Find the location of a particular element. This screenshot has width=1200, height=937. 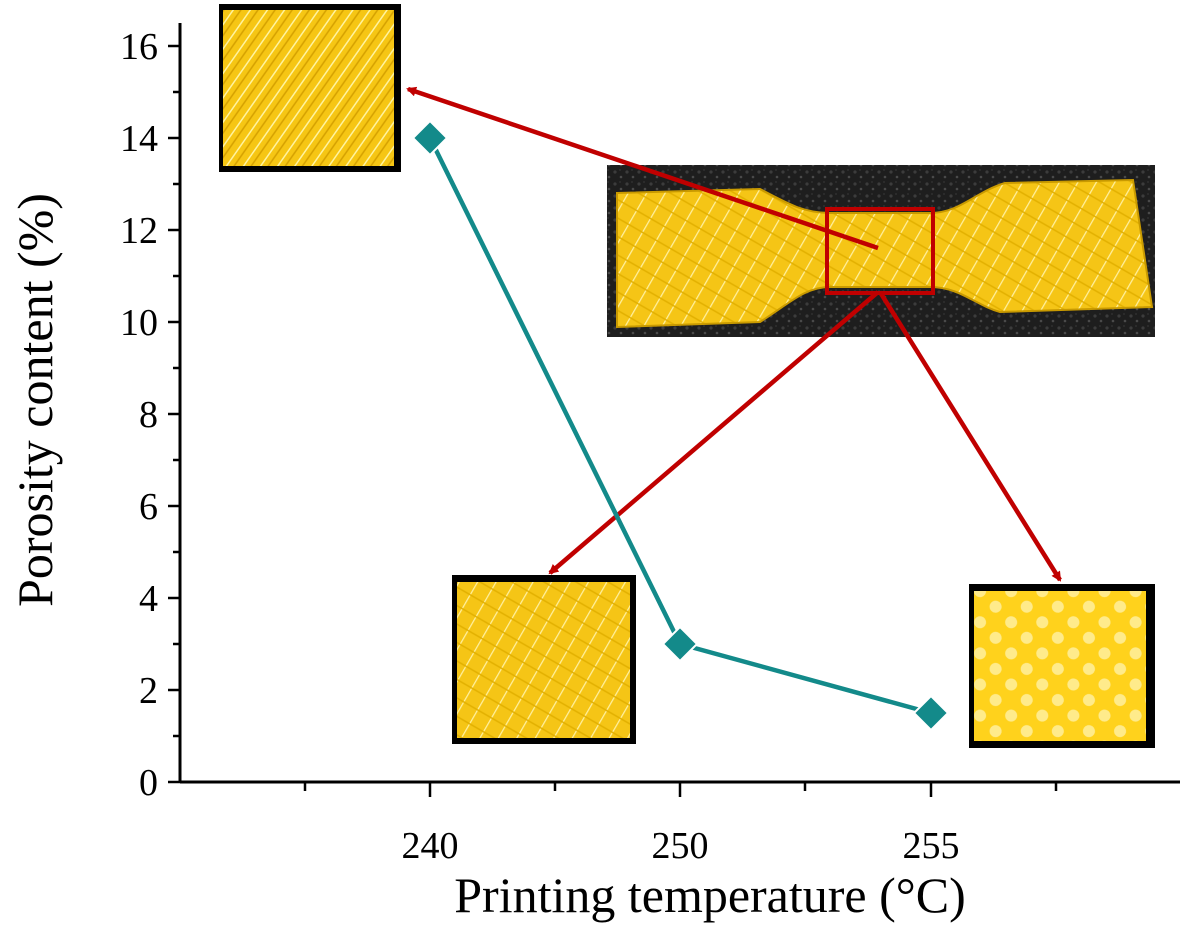

x-ticks: 240 250 255 is located at coordinates (680, 824).